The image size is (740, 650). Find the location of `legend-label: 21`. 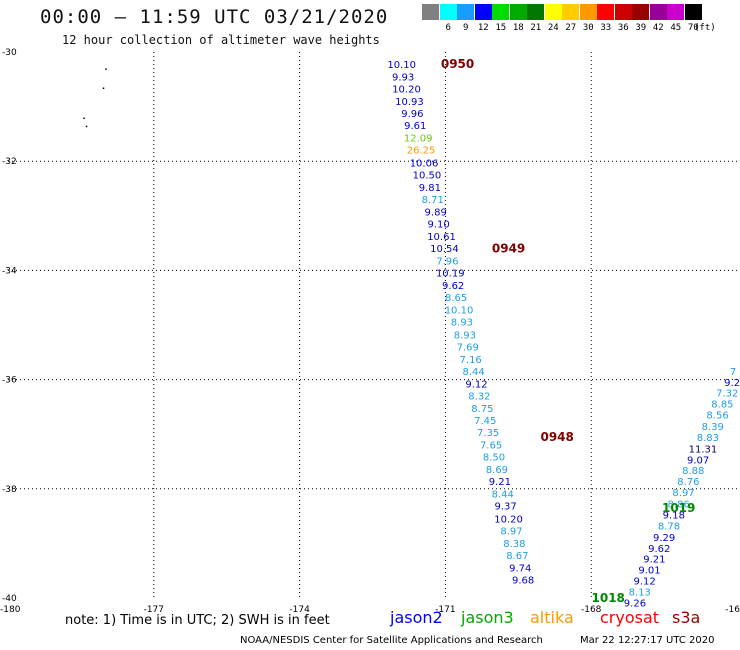

legend-label: 21 is located at coordinates (536, 28).